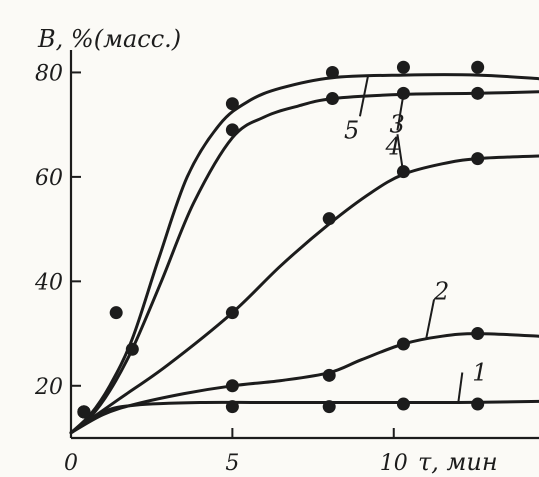 This screenshot has height=477, width=539. I want to click on series-2-label: 2, so click(441, 291).